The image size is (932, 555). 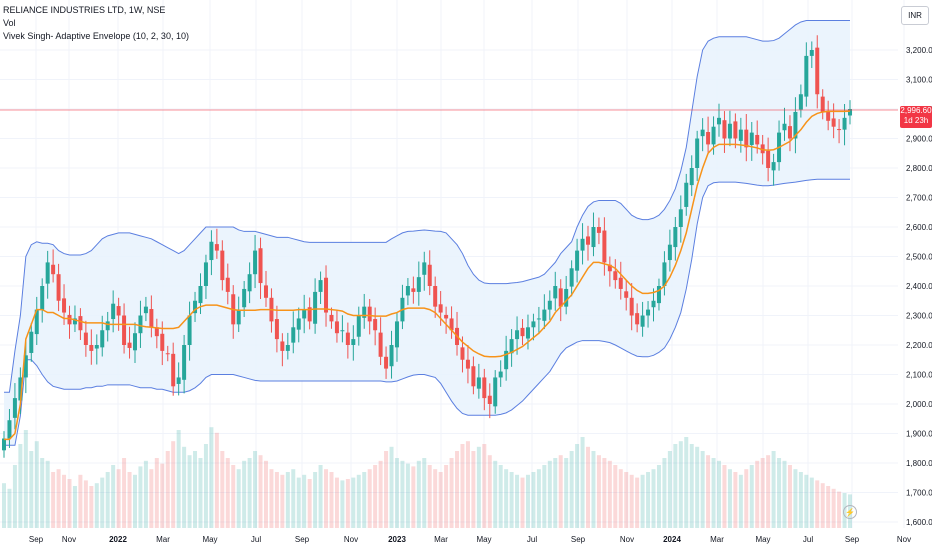 What do you see at coordinates (441, 539) in the screenshot?
I see `x-tick-label: Mar` at bounding box center [441, 539].